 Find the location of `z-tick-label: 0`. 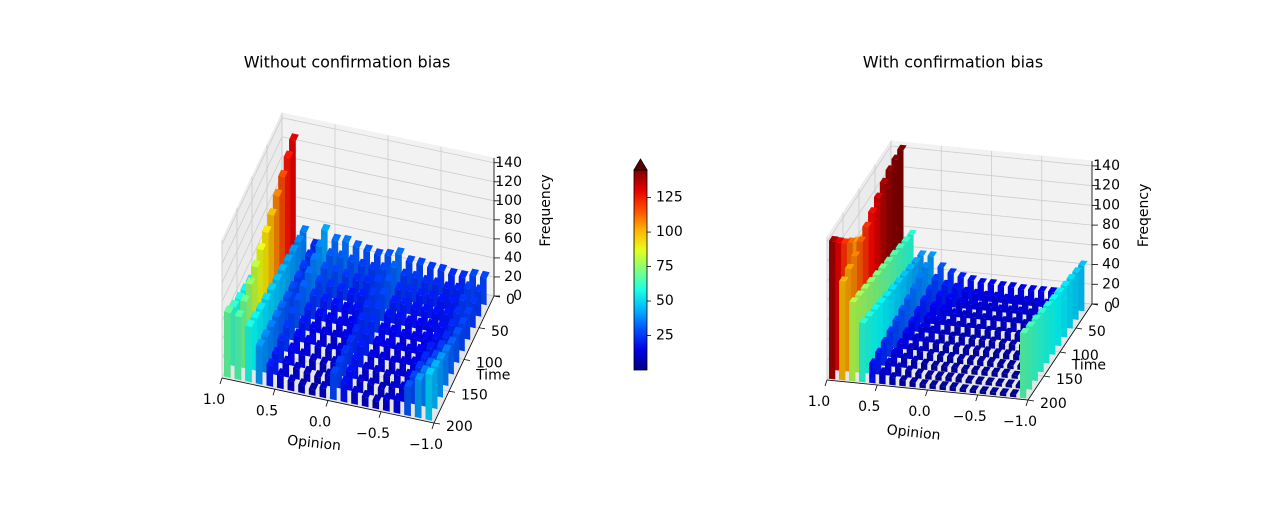

z-tick-label: 0 is located at coordinates (1115, 304).